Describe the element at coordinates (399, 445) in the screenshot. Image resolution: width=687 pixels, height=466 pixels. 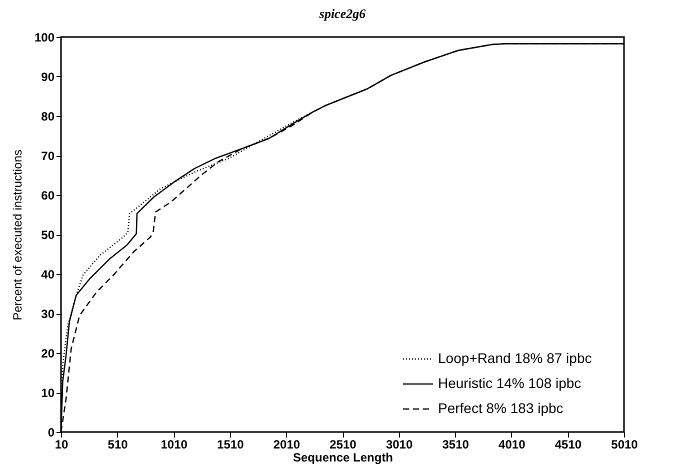
I see `x-tick-label: 3010` at that location.